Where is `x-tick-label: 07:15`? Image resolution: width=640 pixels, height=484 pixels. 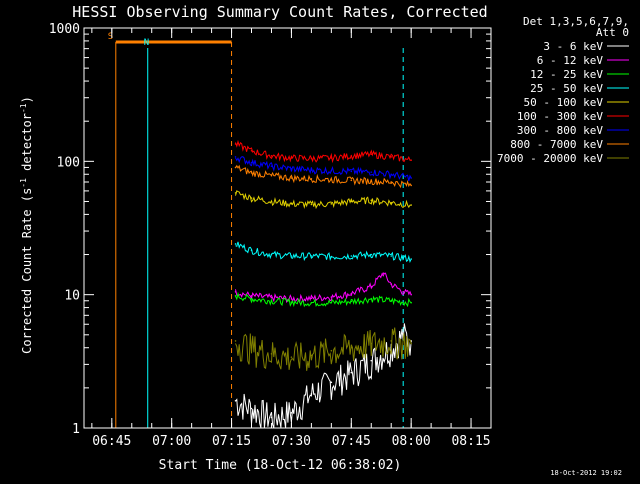
x-tick-label: 07:15 is located at coordinates (231, 441).